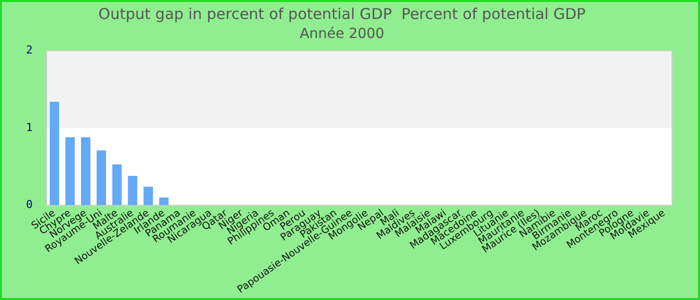  I want to click on y-tick-label: 0, so click(29, 205).